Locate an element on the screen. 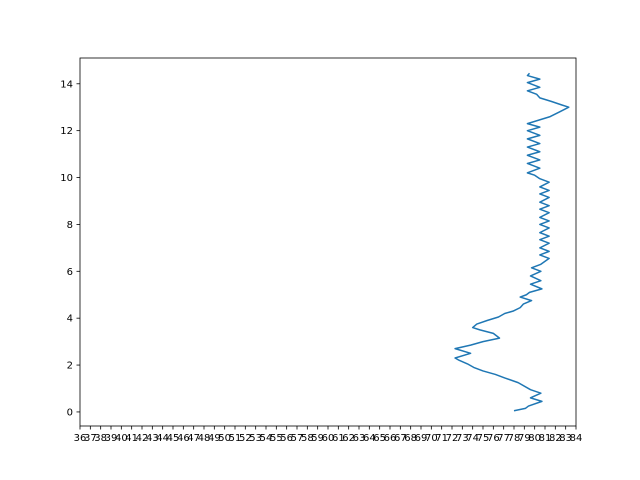  x-tick-label: 78 is located at coordinates (514, 438).